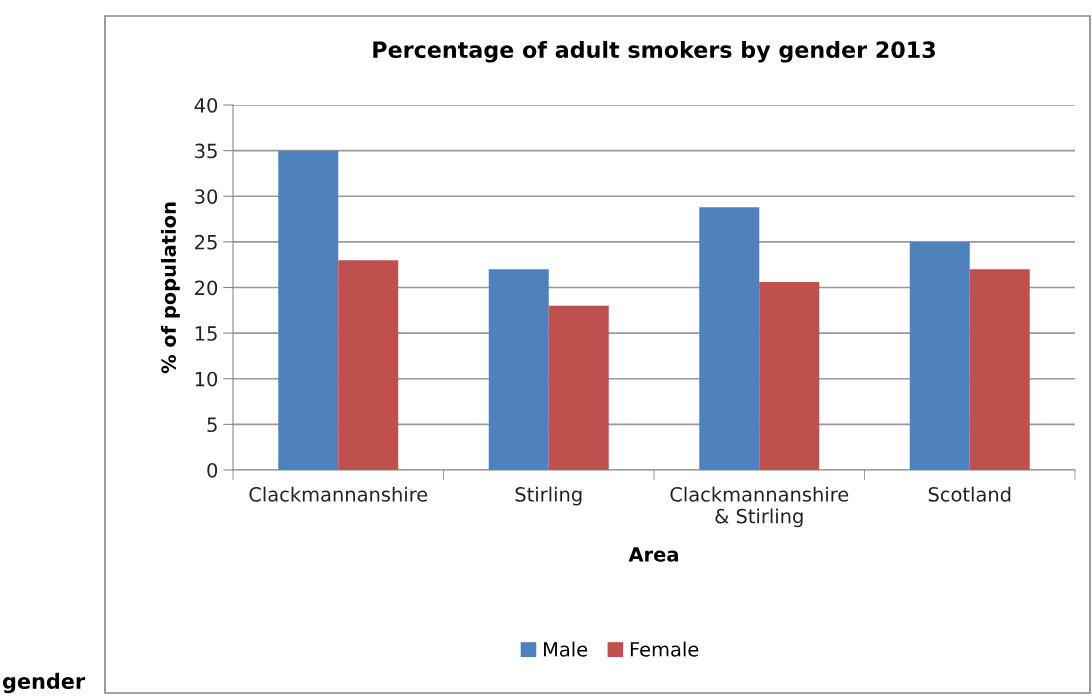  Describe the element at coordinates (206, 288) in the screenshot. I see `y-tick-label: 20` at that location.